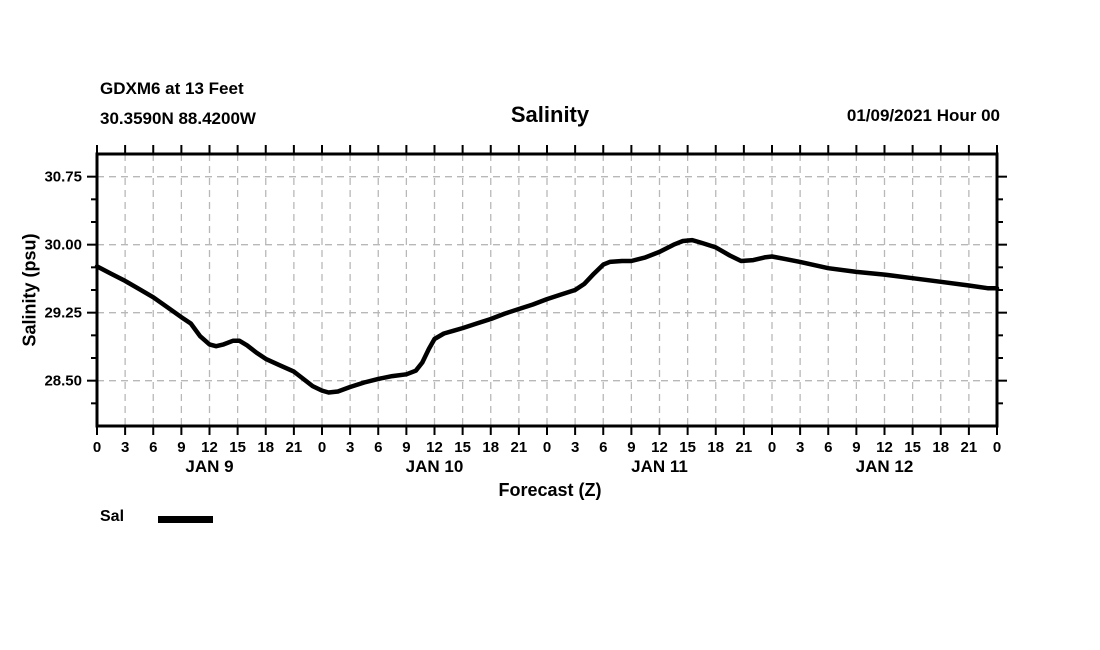 This screenshot has height=650, width=1100. What do you see at coordinates (659, 466) in the screenshot?
I see `day-label: JAN 11` at bounding box center [659, 466].